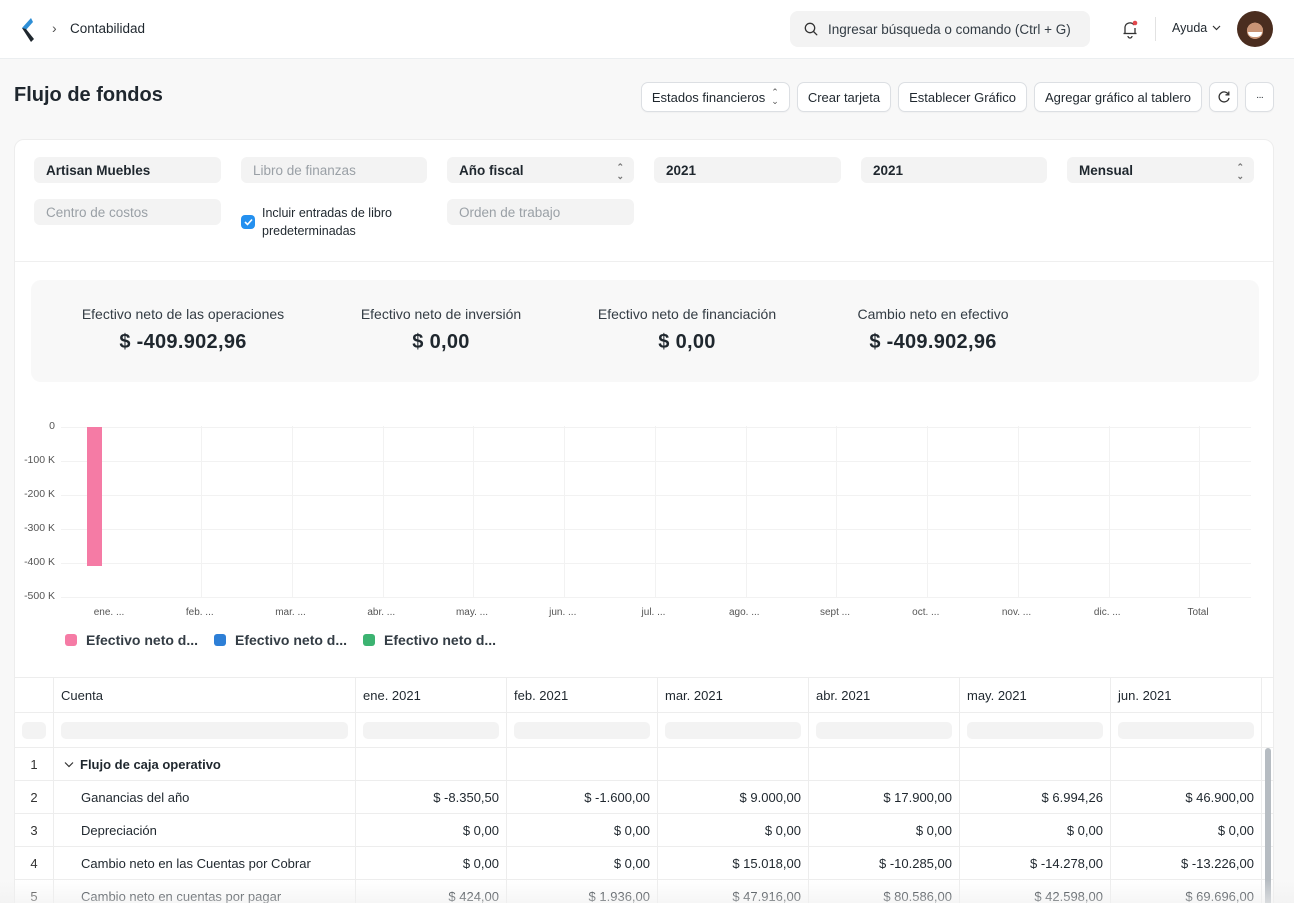  I want to click on amount-cell: $ 47.916,00, so click(733, 891).